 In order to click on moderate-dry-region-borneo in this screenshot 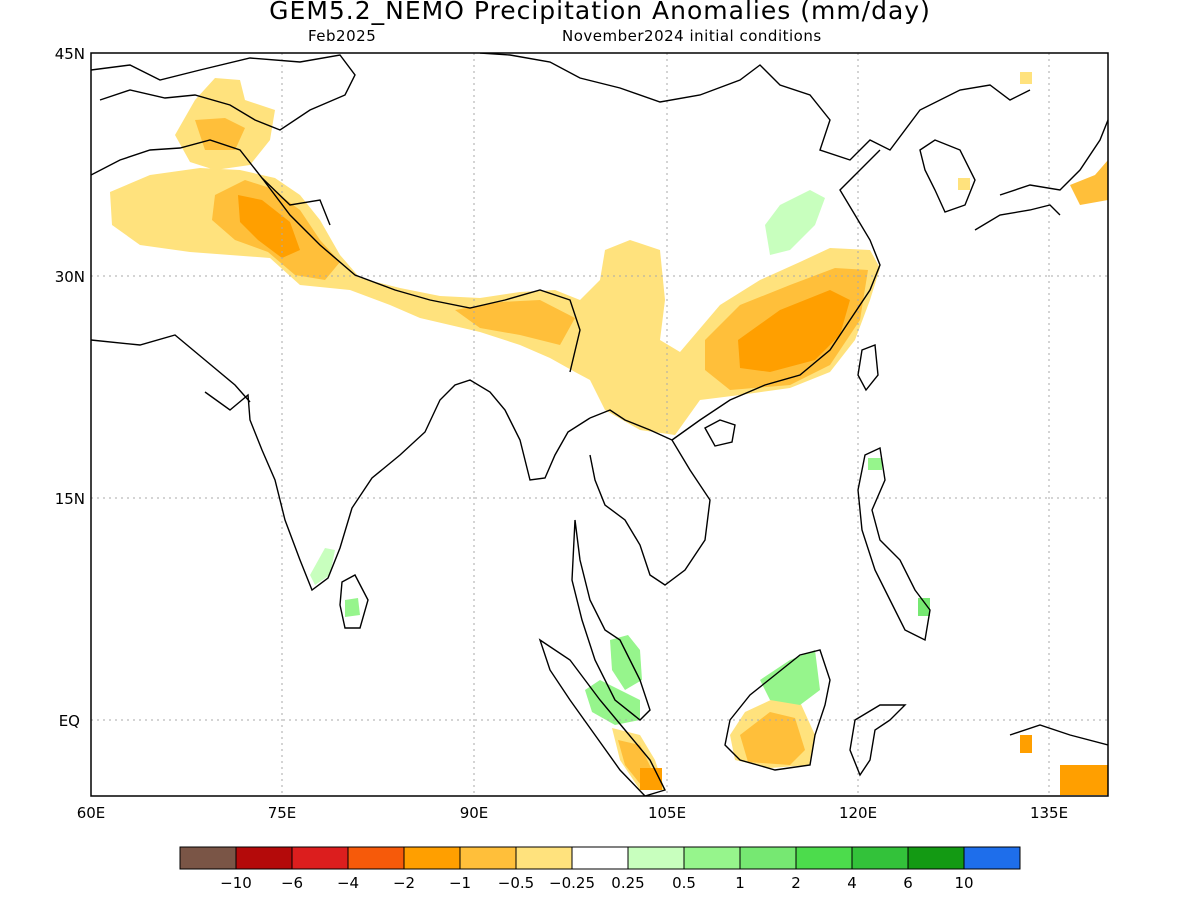, I will do `click(772, 738)`.